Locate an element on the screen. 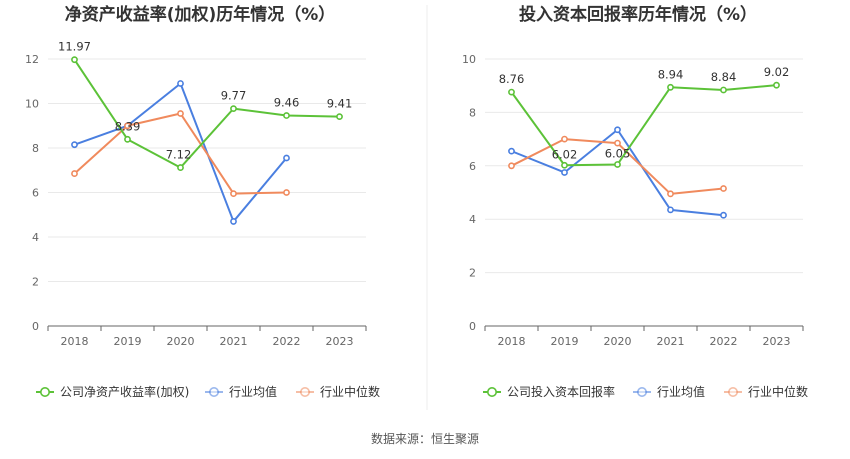 This screenshot has height=459, width=850. data-label: 9.77 is located at coordinates (234, 96).